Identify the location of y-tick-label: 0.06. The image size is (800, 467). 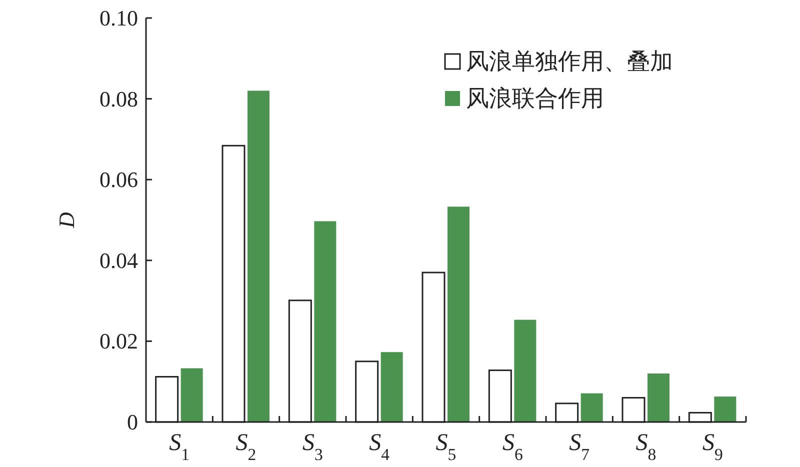
(119, 179).